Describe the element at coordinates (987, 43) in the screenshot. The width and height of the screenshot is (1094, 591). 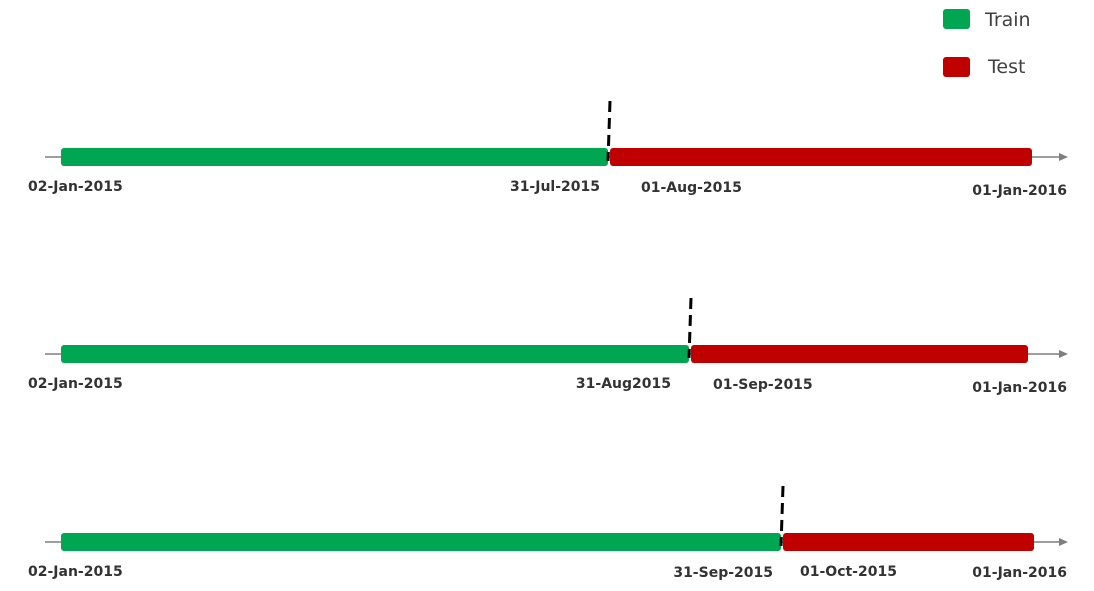
I see `legend: Train Test` at that location.